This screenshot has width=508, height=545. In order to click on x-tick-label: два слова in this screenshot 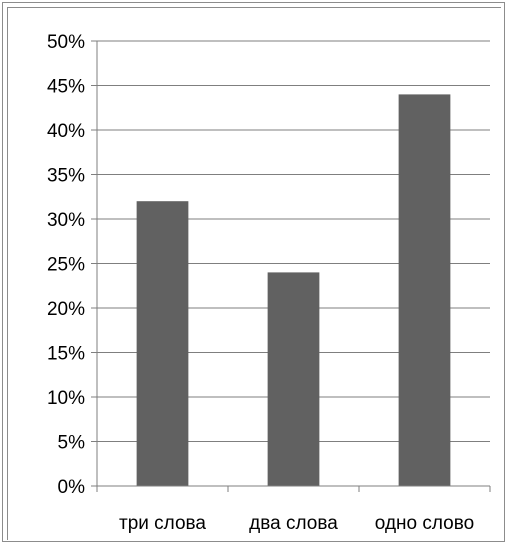, I will do `click(293, 523)`.